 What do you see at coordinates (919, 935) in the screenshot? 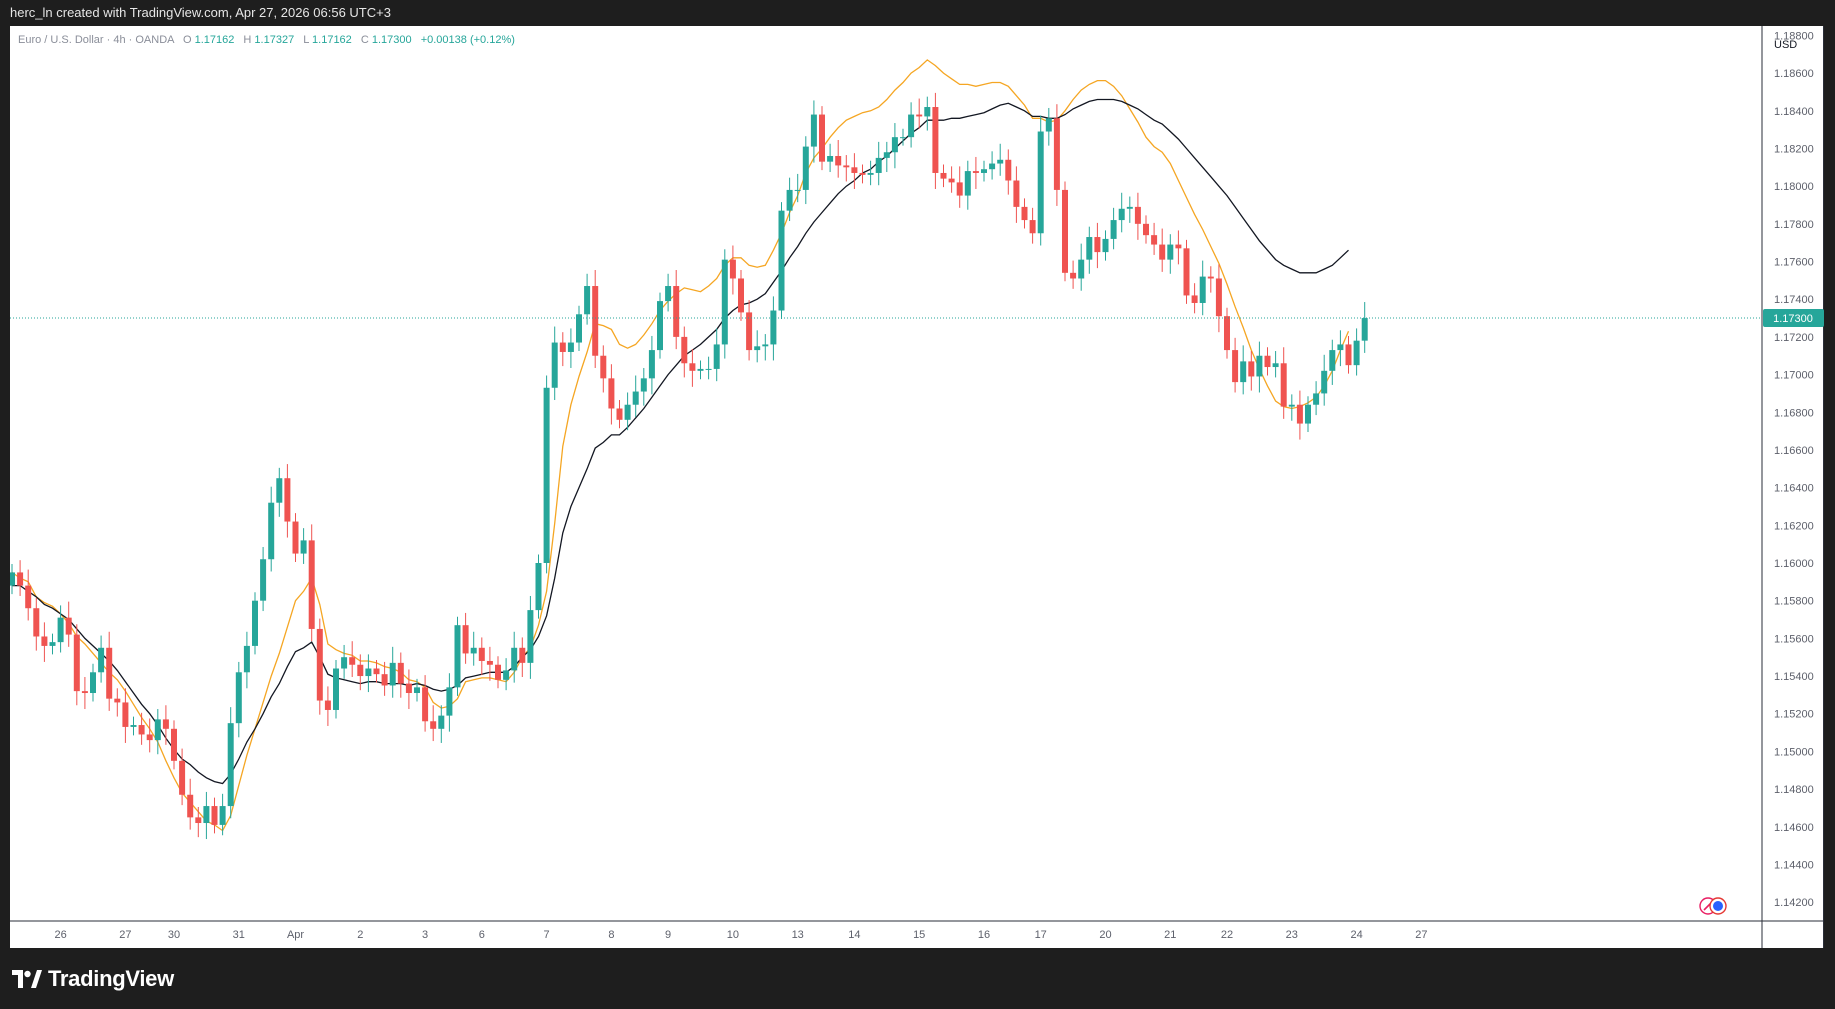
I see `time-tick-14: 15` at bounding box center [919, 935].